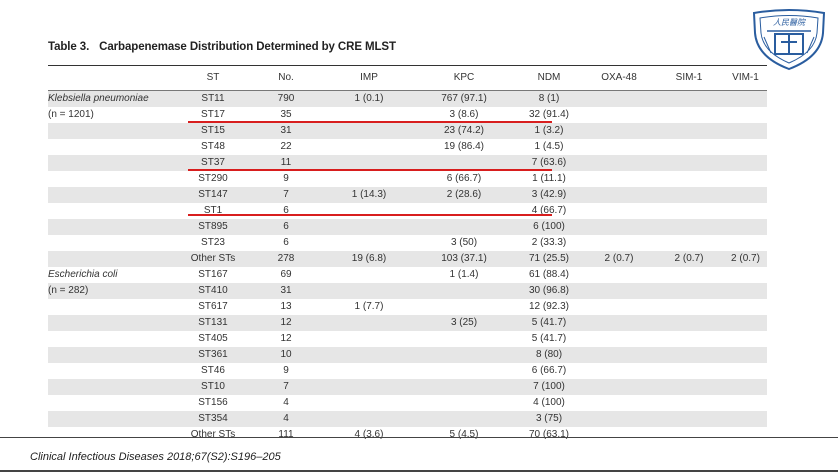 The height and width of the screenshot is (474, 838). I want to click on highlight-line-st37, so click(370, 170).